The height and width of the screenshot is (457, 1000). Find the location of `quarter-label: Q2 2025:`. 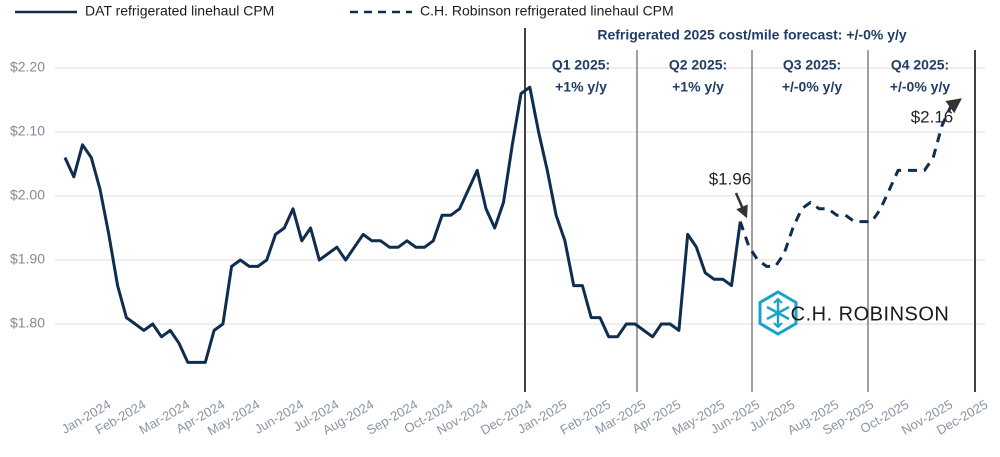

quarter-label: Q2 2025: is located at coordinates (698, 65).